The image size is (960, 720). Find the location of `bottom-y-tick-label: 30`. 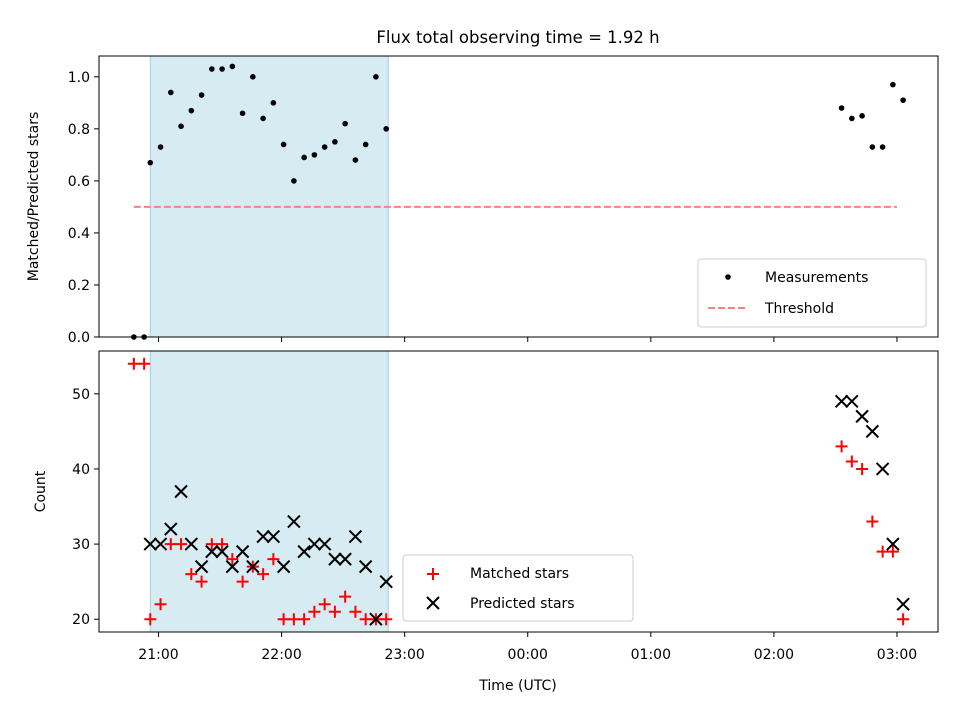

bottom-y-tick-label: 30 is located at coordinates (81, 545).